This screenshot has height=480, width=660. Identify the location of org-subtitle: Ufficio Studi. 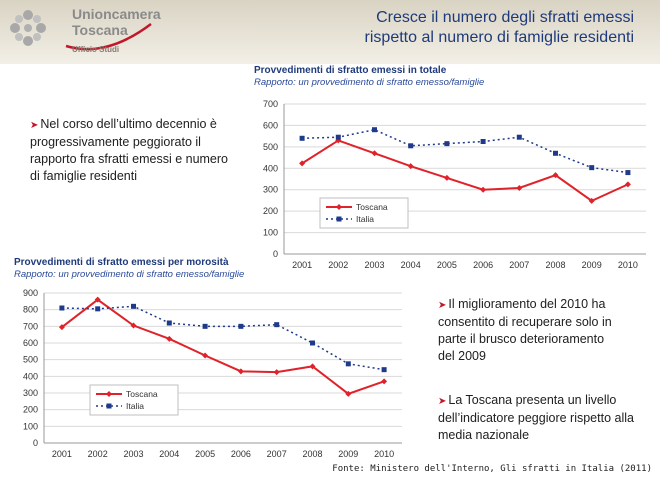
(96, 49).